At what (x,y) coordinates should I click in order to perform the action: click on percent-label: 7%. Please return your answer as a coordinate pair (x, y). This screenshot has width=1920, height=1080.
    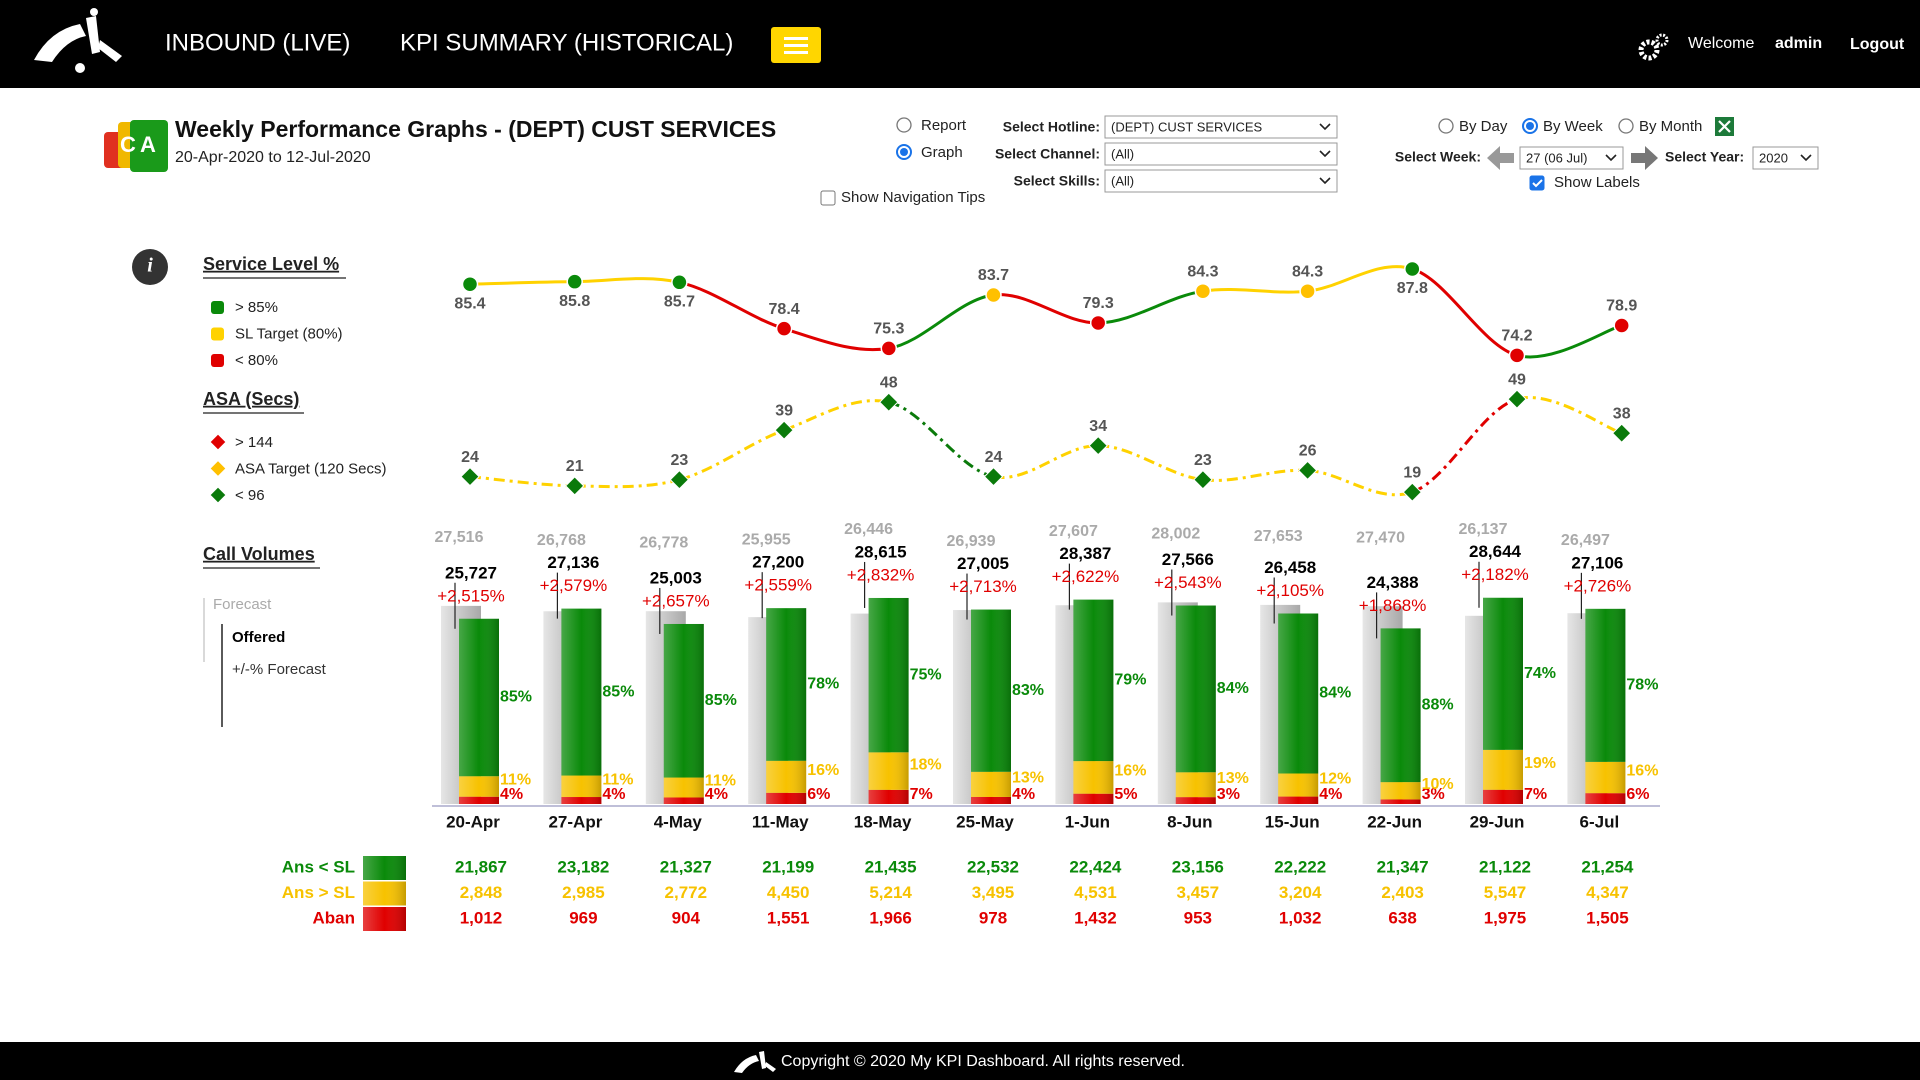
    Looking at the image, I should click on (921, 794).